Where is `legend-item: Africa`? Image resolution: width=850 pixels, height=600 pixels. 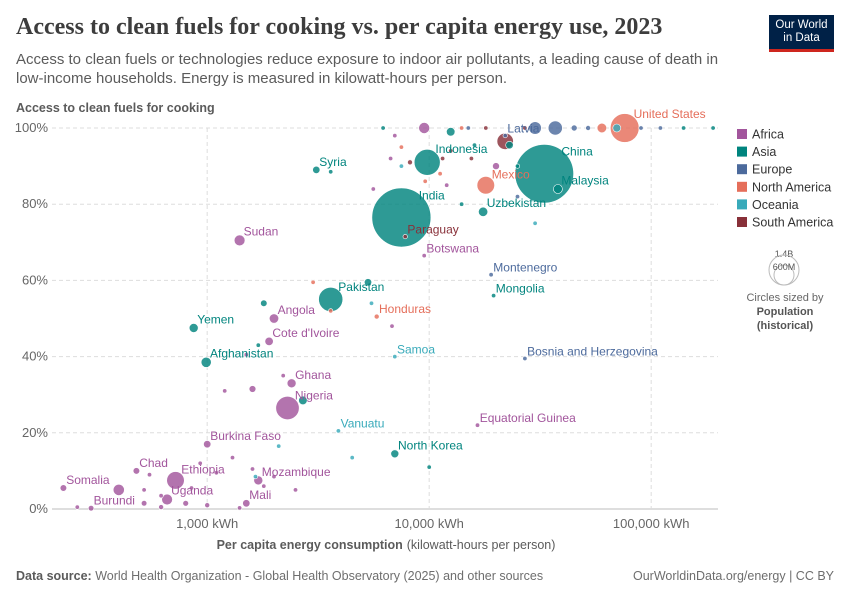 legend-item: Africa is located at coordinates (768, 135).